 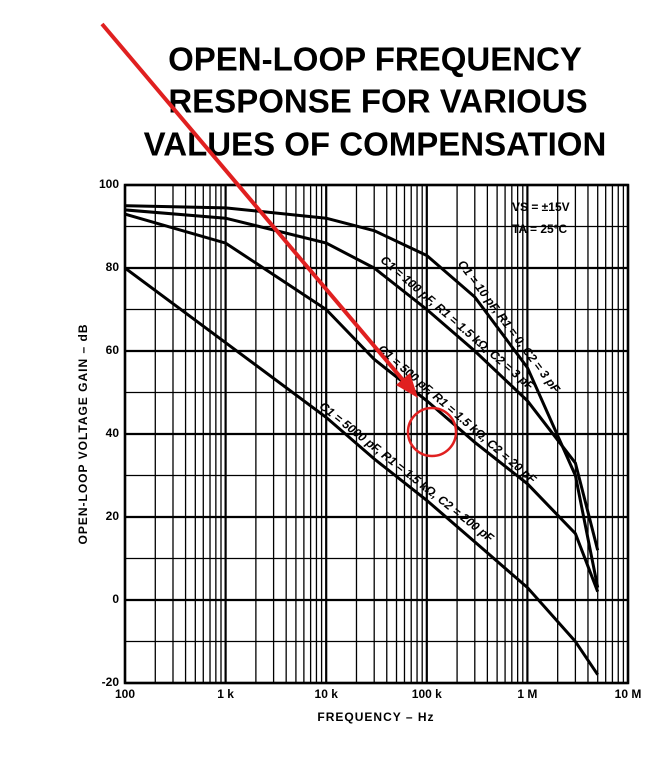 What do you see at coordinates (377, 101) in the screenshot?
I see `chart-title: RESPONSE FOR VARIOUS` at bounding box center [377, 101].